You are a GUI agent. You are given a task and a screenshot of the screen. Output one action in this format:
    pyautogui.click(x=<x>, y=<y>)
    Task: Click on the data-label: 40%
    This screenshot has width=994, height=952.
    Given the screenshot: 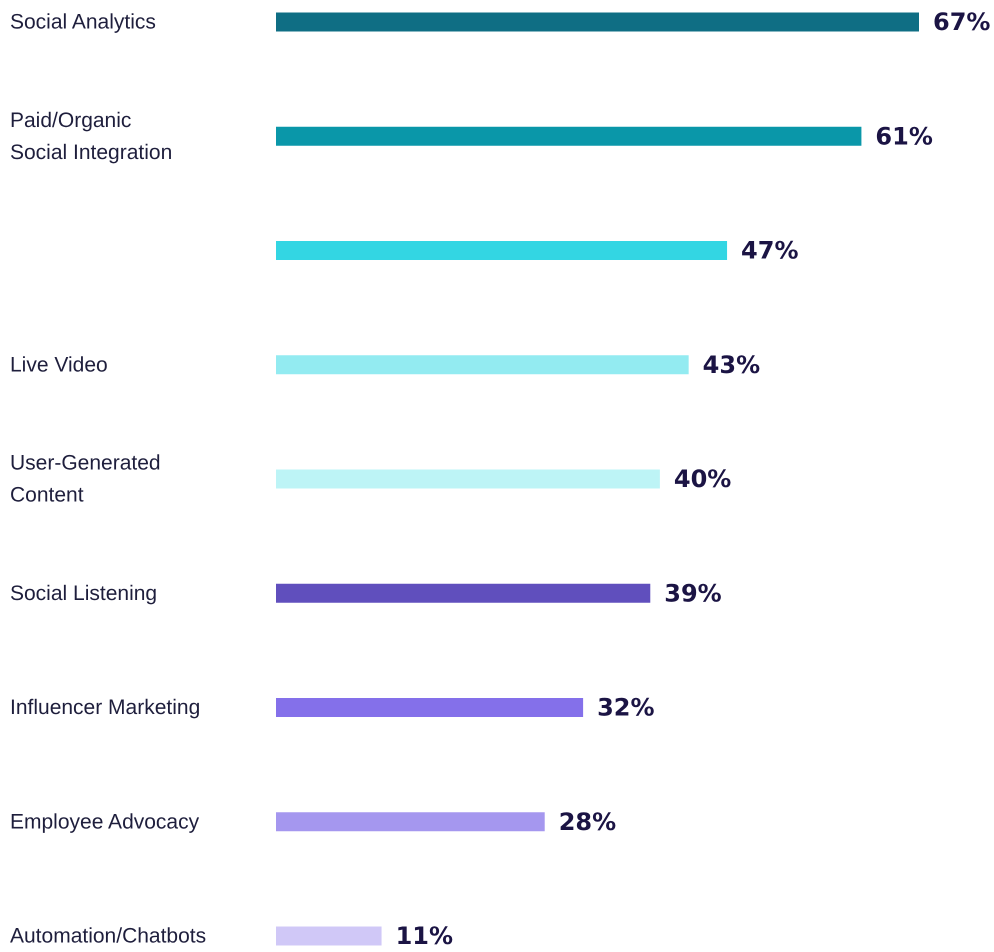 What is the action you would take?
    pyautogui.click(x=703, y=479)
    